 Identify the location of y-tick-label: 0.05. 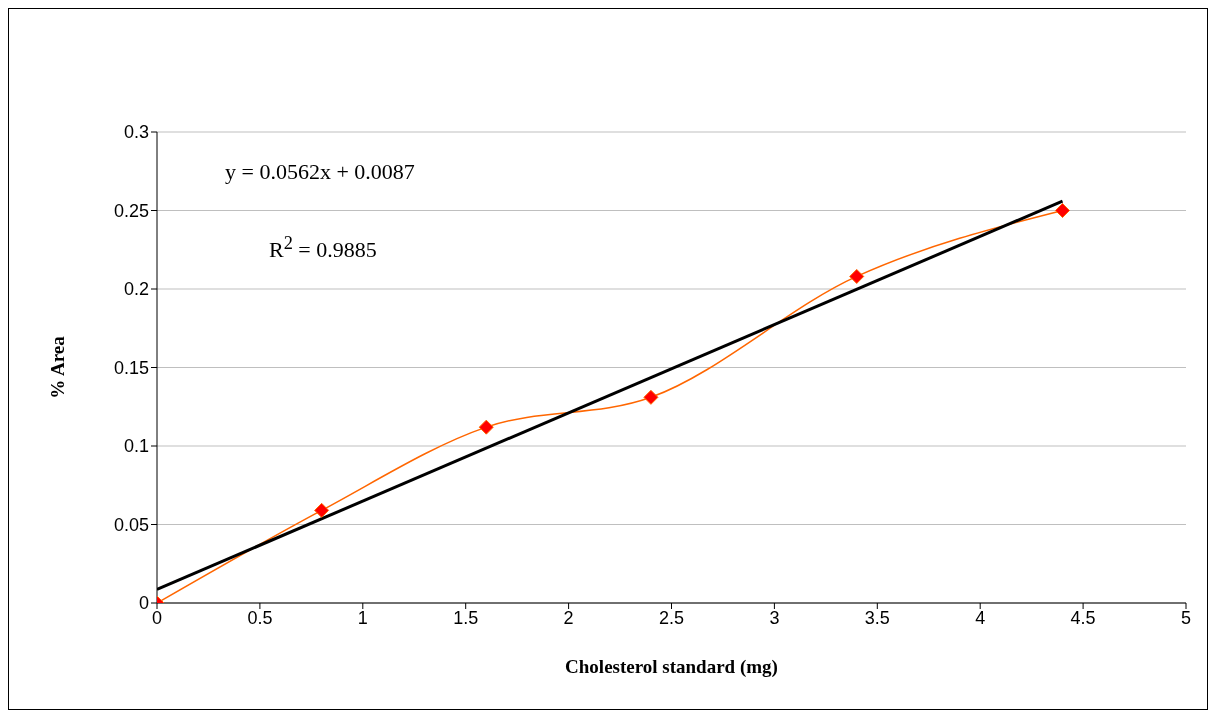
(131, 524).